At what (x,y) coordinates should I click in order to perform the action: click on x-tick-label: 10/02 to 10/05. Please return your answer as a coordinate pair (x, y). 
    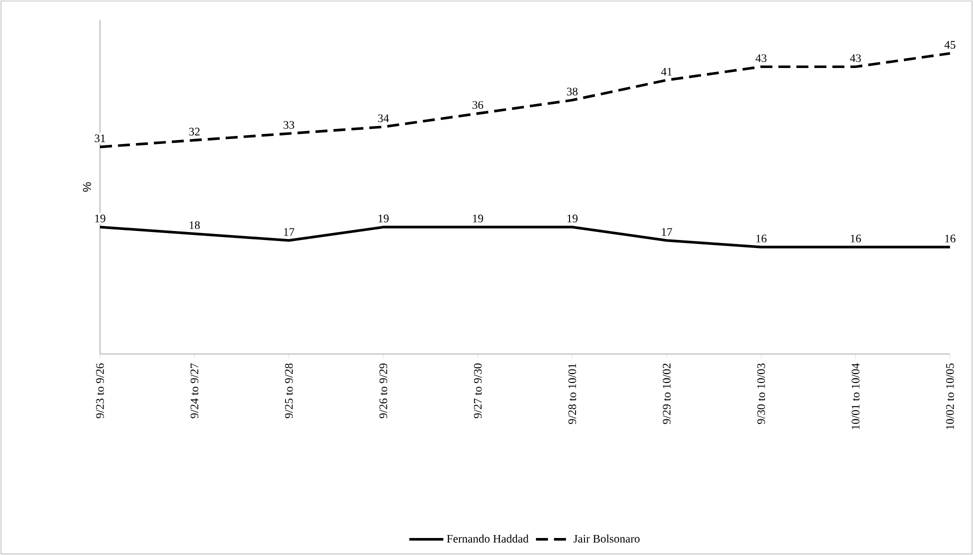
    Looking at the image, I should click on (950, 396).